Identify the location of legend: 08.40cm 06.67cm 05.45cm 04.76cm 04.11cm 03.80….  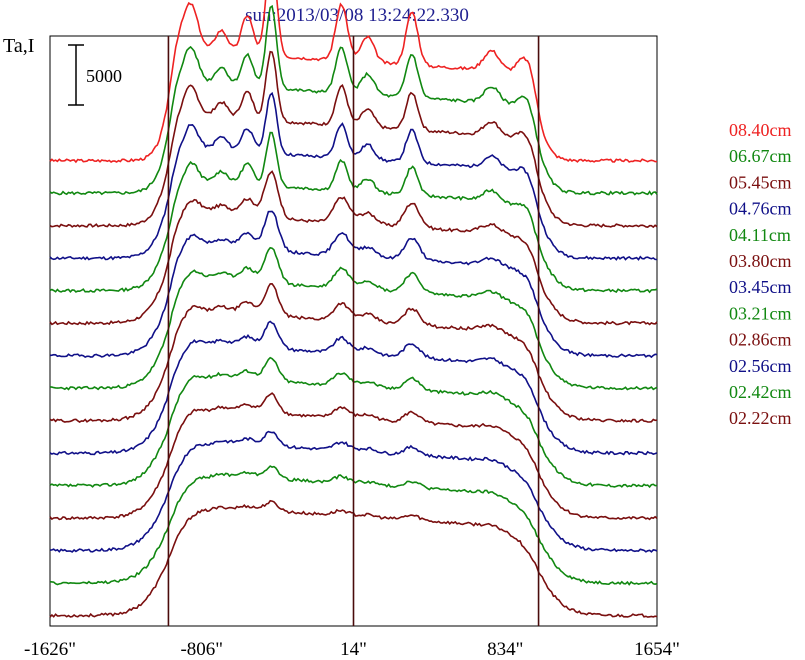
(760, 274).